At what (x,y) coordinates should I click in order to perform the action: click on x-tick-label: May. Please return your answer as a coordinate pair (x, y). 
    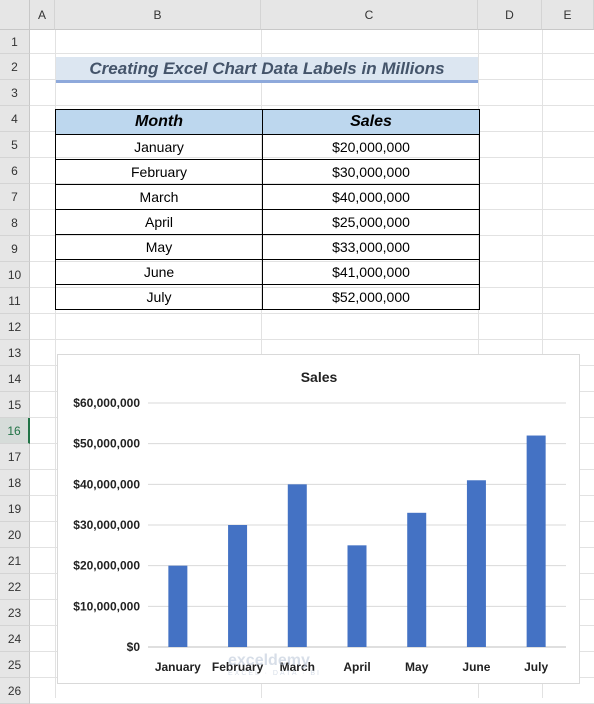
    Looking at the image, I should click on (417, 667).